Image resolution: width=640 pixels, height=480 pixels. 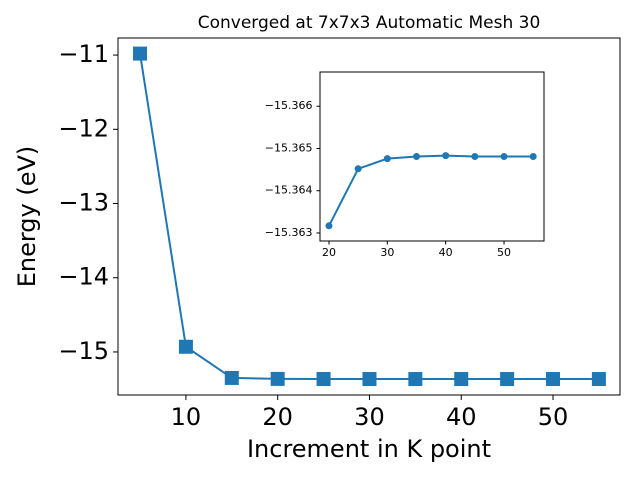 What do you see at coordinates (83, 277) in the screenshot?
I see `y-tick-label: −14` at bounding box center [83, 277].